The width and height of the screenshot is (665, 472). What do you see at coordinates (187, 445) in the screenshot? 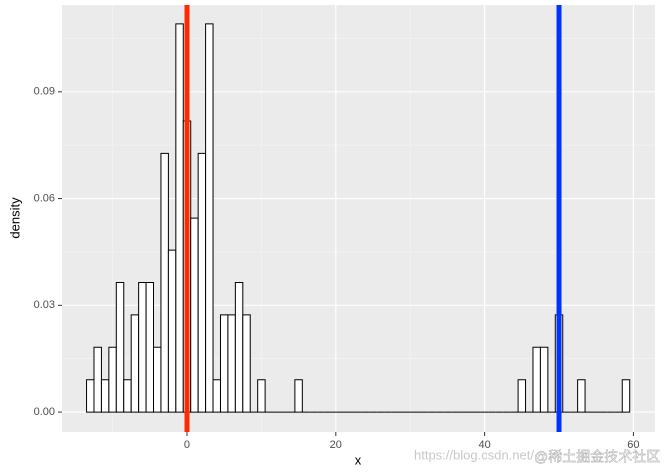
I see `x-tick-label: 0` at bounding box center [187, 445].